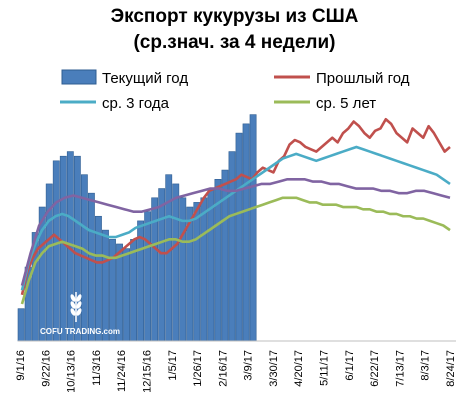 The image size is (469, 416). I want to click on x-tick-label: 11/3/16, so click(97, 368).